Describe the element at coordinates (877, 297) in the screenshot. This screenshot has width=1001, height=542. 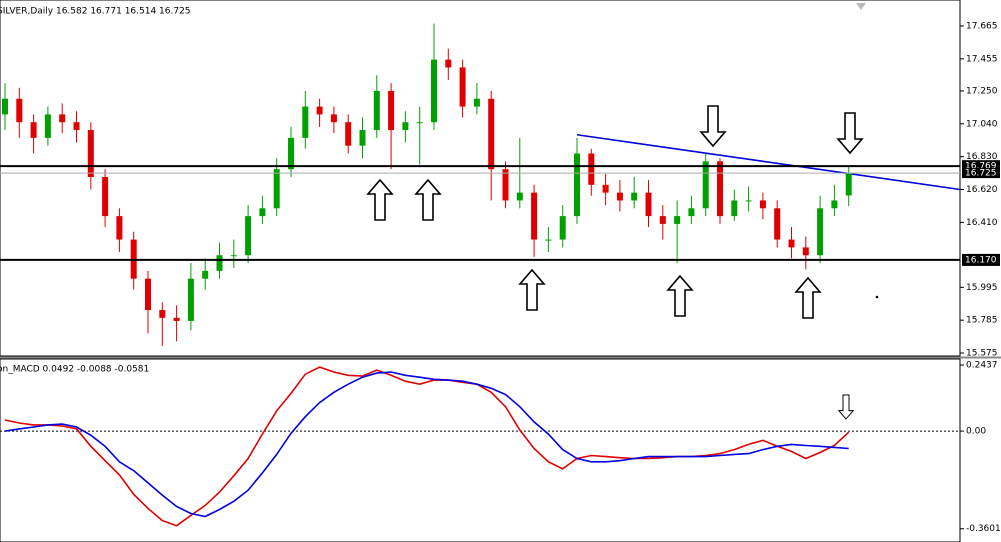
I see `dot` at that location.